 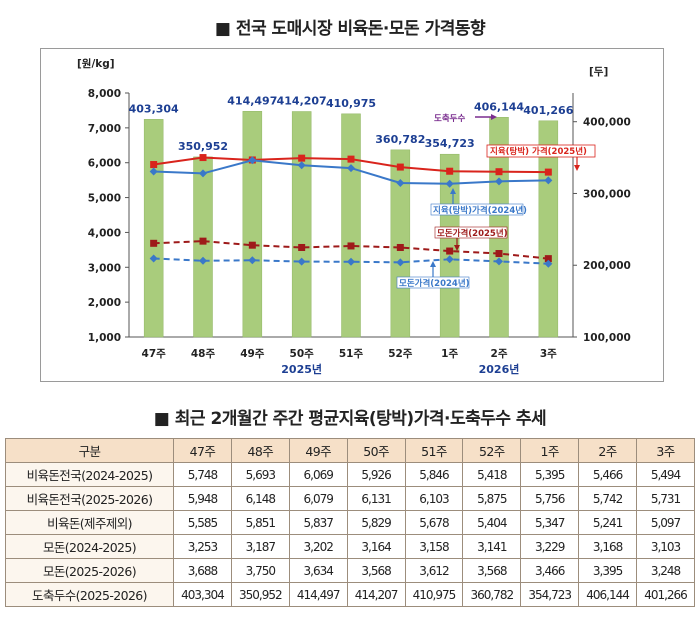 What do you see at coordinates (376, 474) in the screenshot?
I see `table-cell: 5,926` at bounding box center [376, 474].